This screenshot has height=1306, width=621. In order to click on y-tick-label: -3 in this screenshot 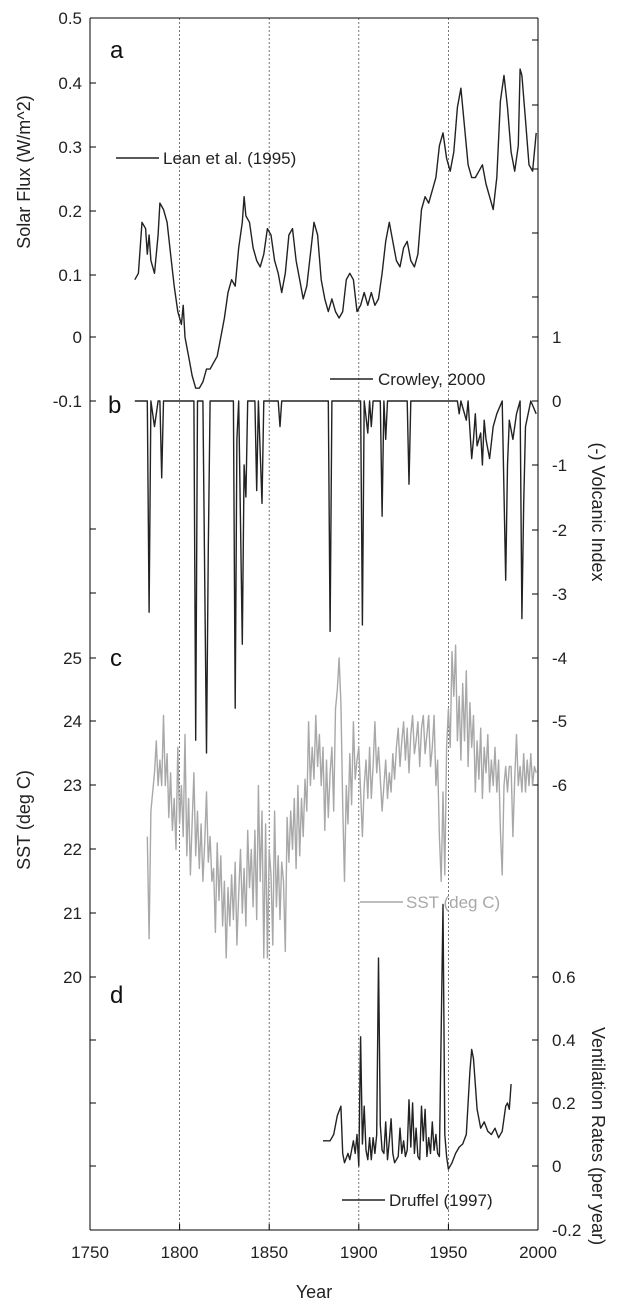, I will do `click(559, 594)`.